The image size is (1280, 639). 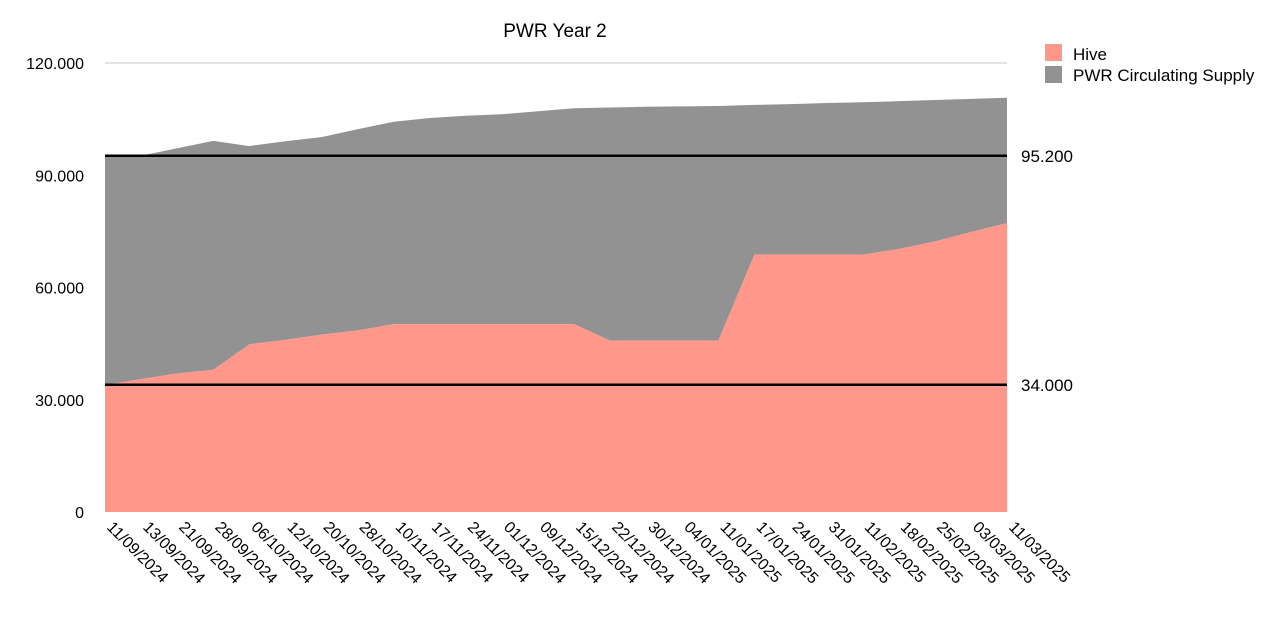 What do you see at coordinates (1090, 54) in the screenshot?
I see `legend-label-hive: Hive` at bounding box center [1090, 54].